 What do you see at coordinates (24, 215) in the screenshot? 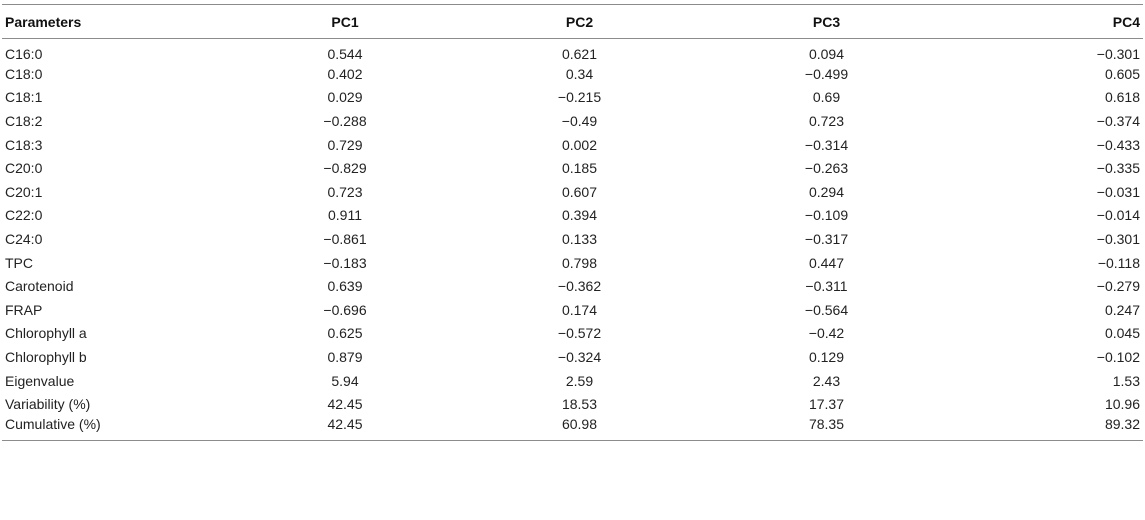
I see `row-parameter: C22:0` at bounding box center [24, 215].